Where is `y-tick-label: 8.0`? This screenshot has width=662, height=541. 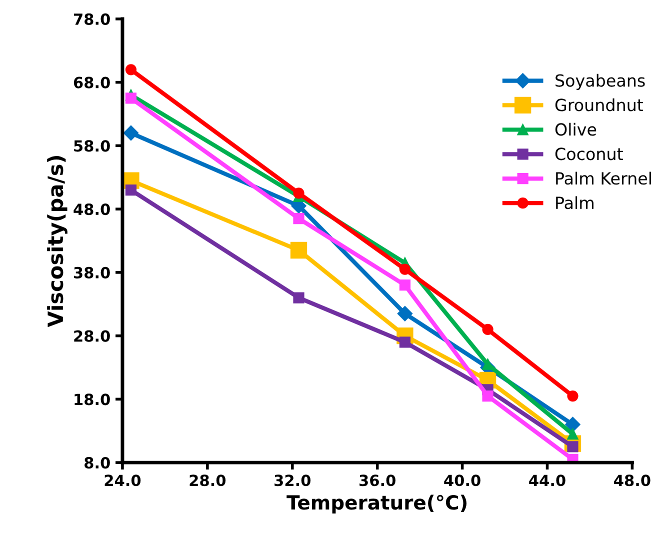
y-tick-label: 8.0 is located at coordinates (97, 463).